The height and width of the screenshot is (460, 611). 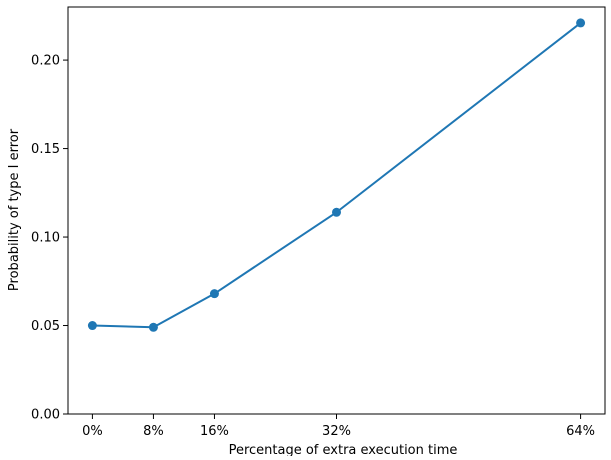 I want to click on y-tick-label: 0.20, so click(x=45, y=61).